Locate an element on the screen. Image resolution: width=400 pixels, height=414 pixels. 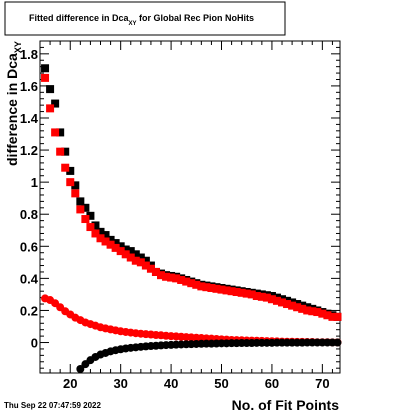
y-axis-title: difference in DcaXY is located at coordinates (13, 103).